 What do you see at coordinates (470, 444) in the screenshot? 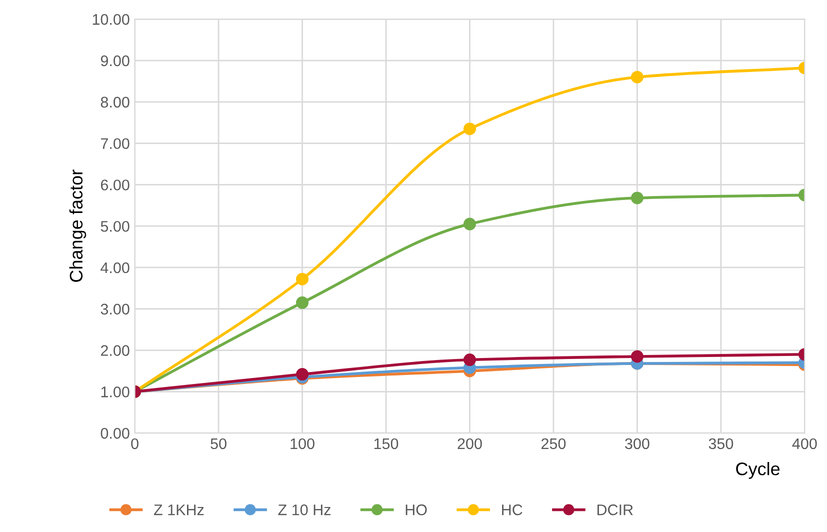
I see `x-tick-label: 200` at bounding box center [470, 444].